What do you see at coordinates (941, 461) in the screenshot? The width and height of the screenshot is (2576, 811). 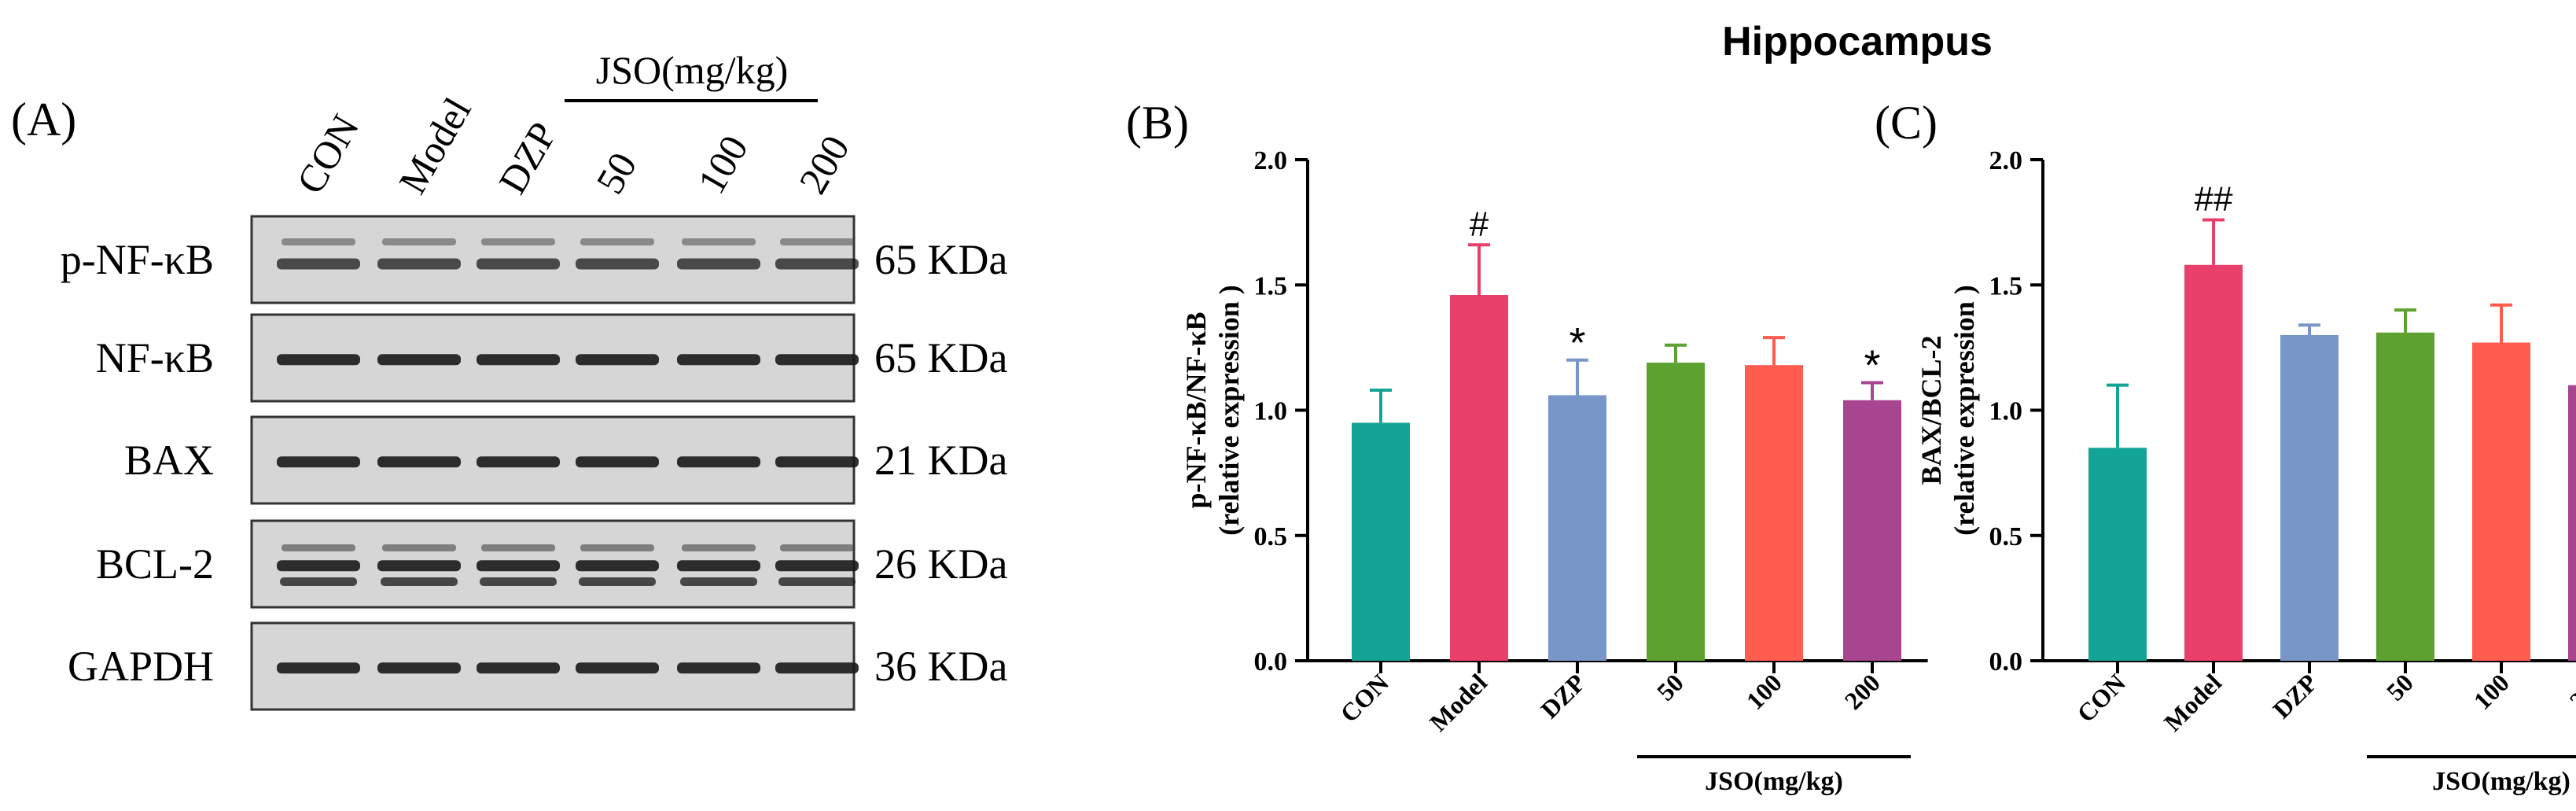 I see `molecular-weight: 21 KDa` at bounding box center [941, 461].